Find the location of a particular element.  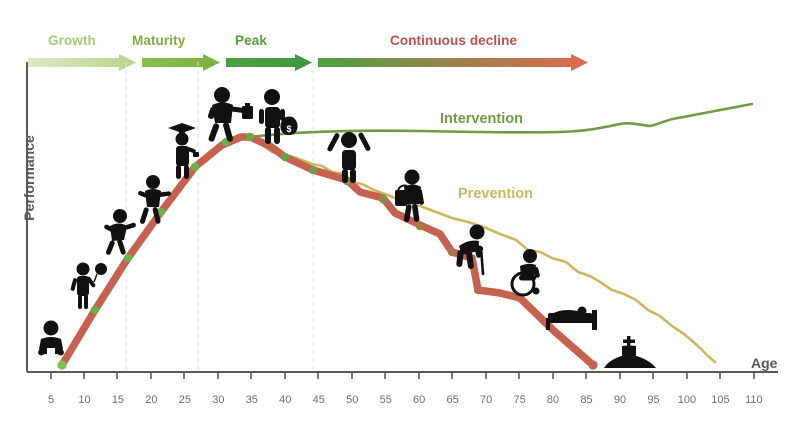

adult-with-money-bag-icon: $ is located at coordinates (278, 116).